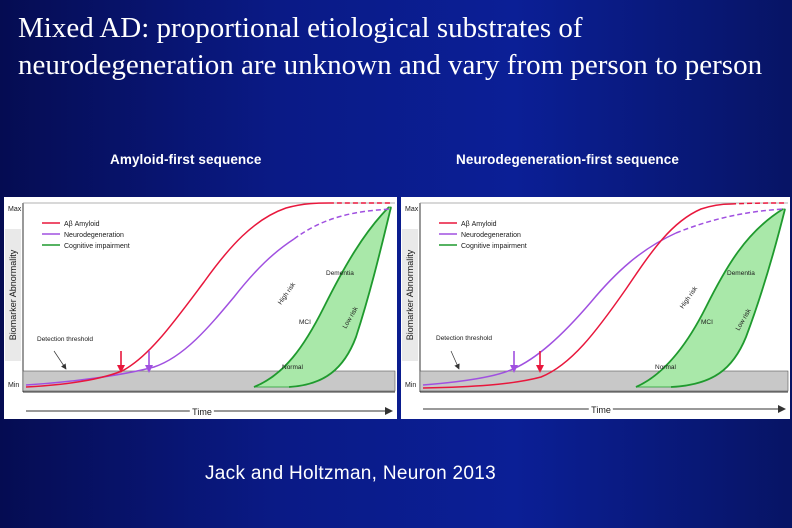 This screenshot has width=792, height=528. Describe the element at coordinates (758, 203) in the screenshot. I see `amyloid-curve-projected` at that location.